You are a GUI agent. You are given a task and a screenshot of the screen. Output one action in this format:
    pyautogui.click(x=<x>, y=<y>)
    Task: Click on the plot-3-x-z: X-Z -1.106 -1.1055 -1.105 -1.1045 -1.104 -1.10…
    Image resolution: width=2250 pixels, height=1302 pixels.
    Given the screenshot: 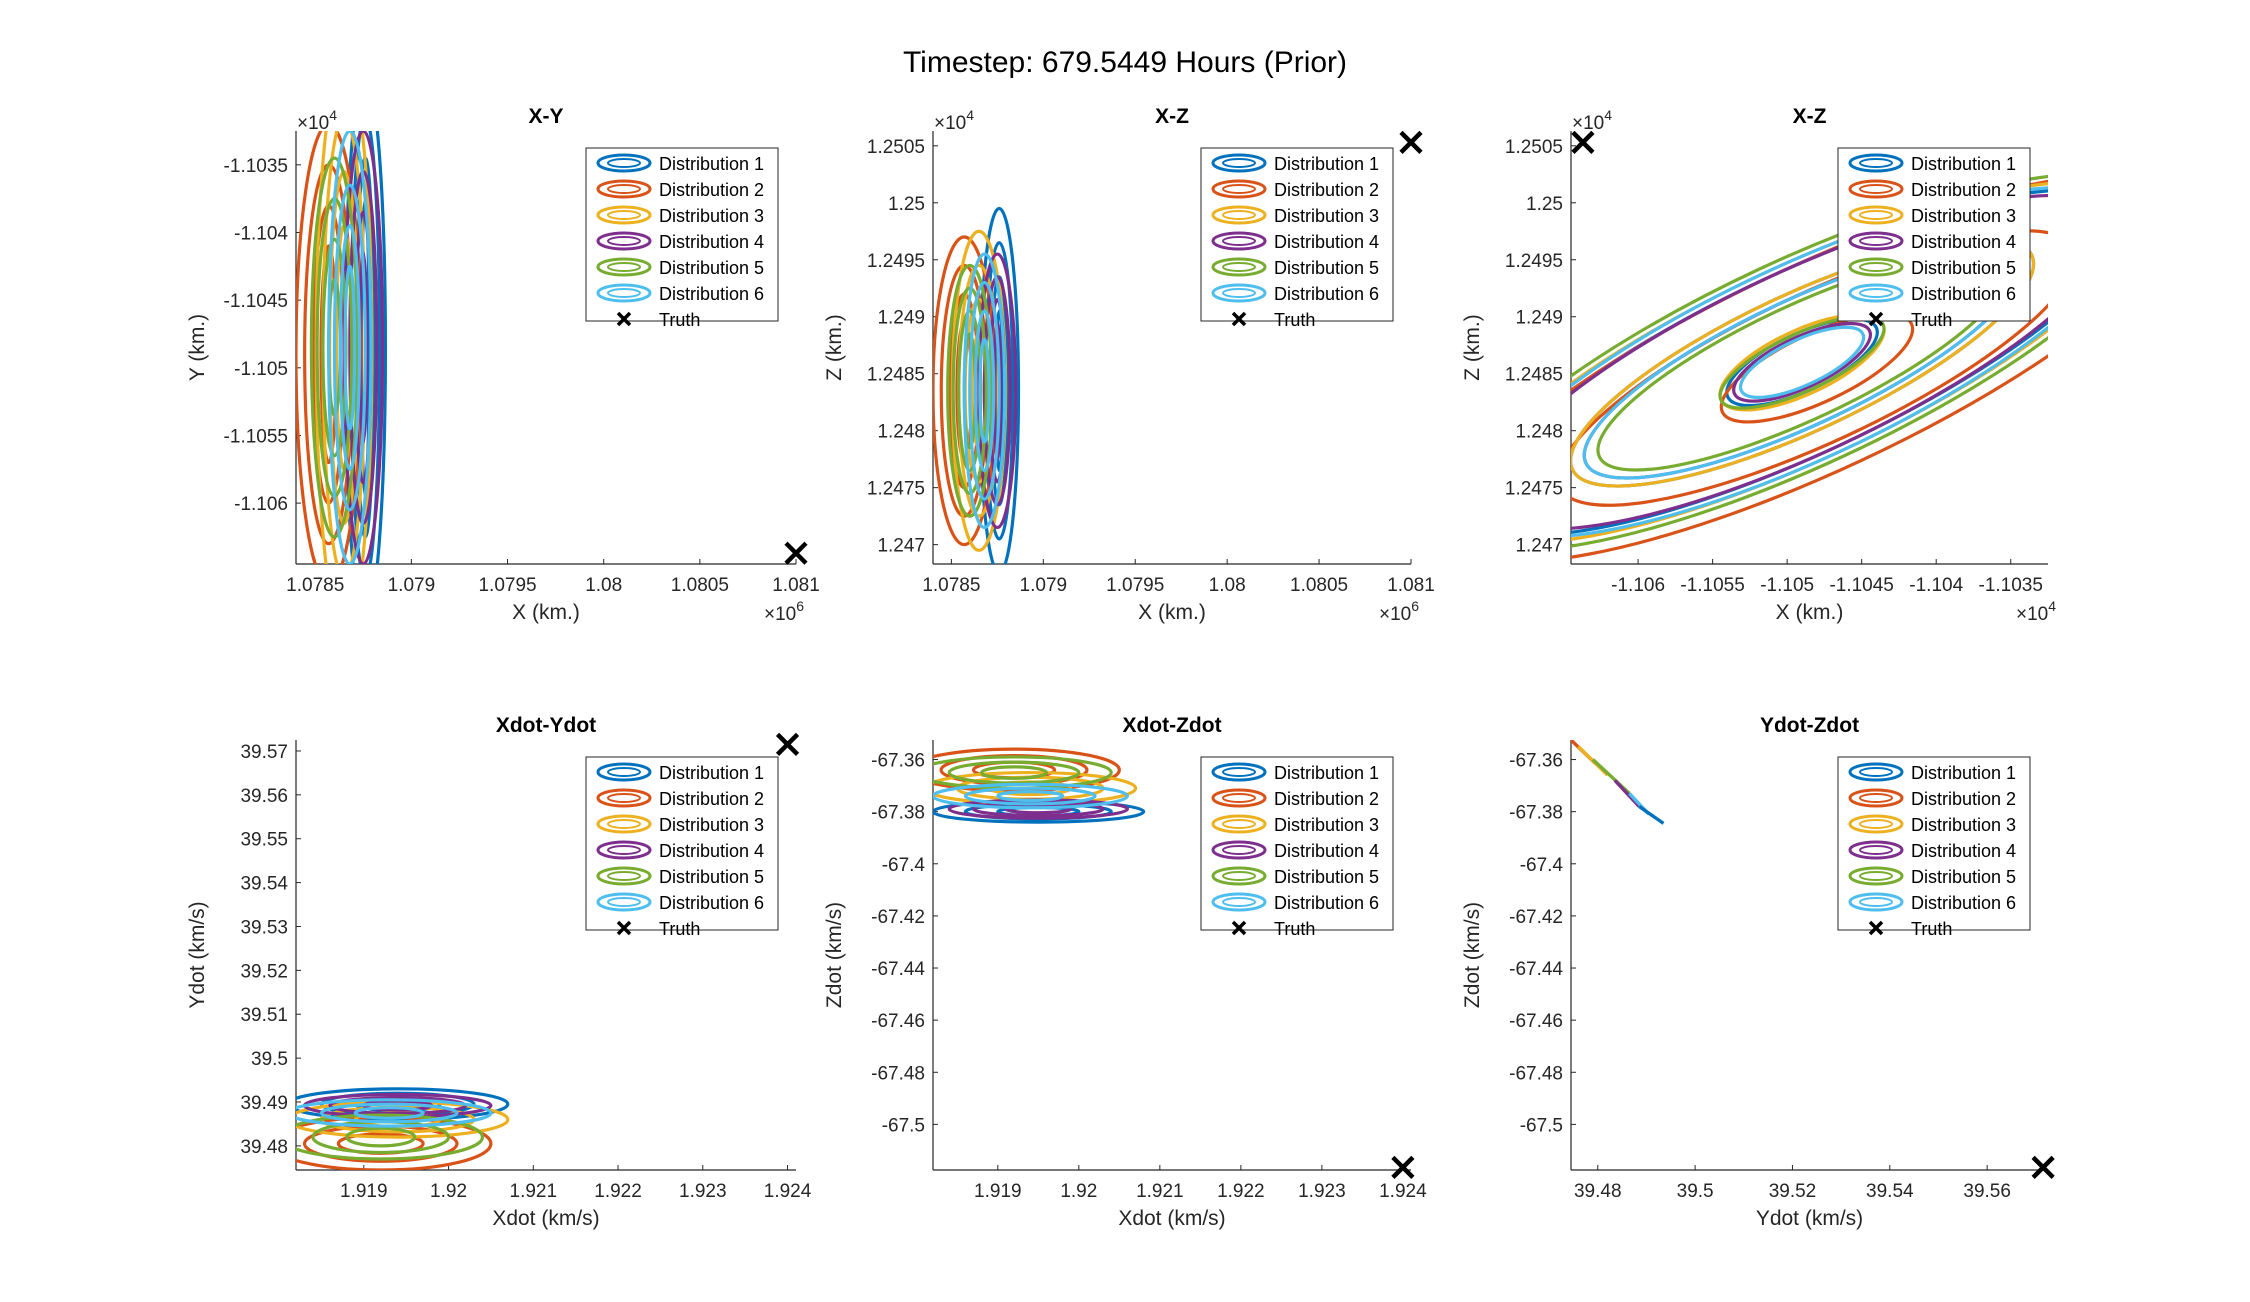 What is the action you would take?
    pyautogui.click(x=1758, y=365)
    